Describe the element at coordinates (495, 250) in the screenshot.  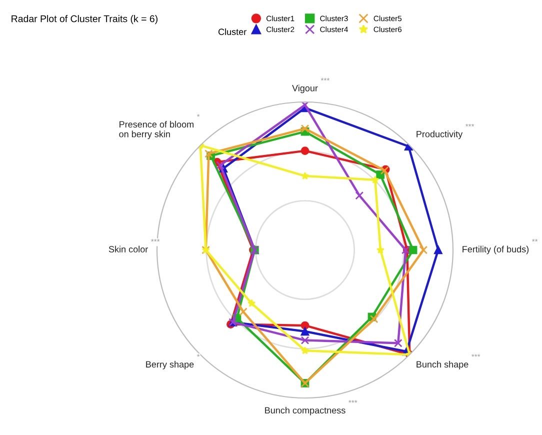
I see `spoke-label: Fertility (of buds)` at that location.